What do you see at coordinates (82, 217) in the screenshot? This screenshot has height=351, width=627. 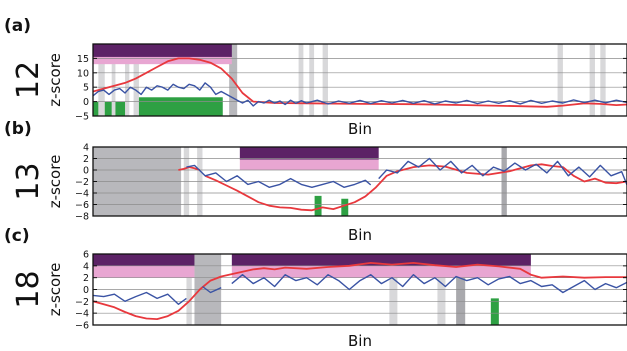 I see `y-tick-label: −8` at bounding box center [82, 217].